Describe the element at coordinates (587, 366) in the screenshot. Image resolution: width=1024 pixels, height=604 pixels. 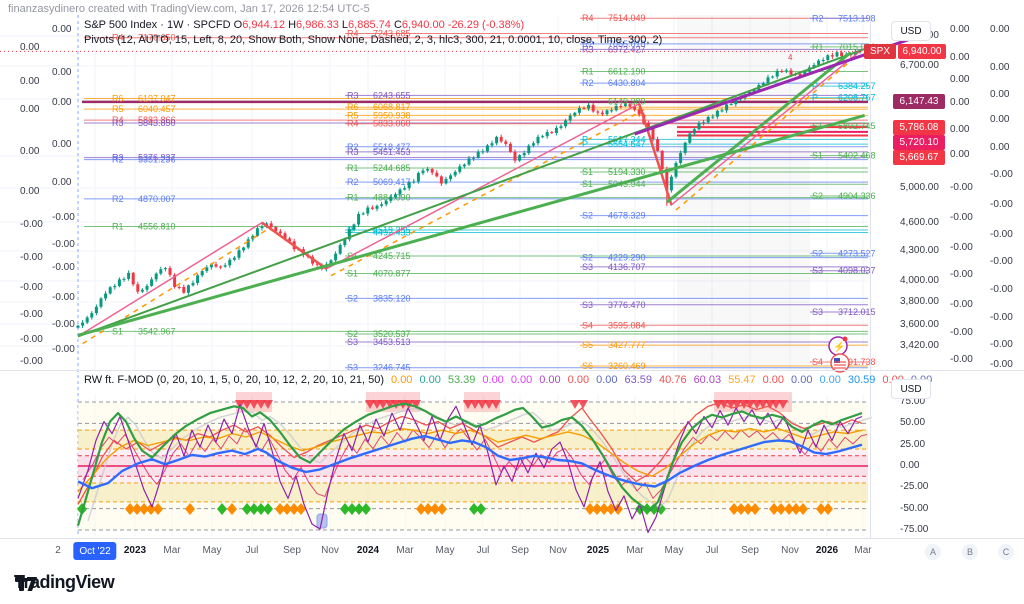
I see `svg-text: S6` at that location.